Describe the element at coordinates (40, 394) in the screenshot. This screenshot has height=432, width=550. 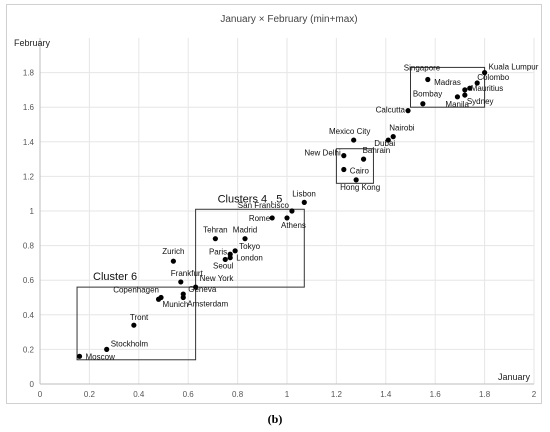
I see `x-tick-label: 0` at that location.